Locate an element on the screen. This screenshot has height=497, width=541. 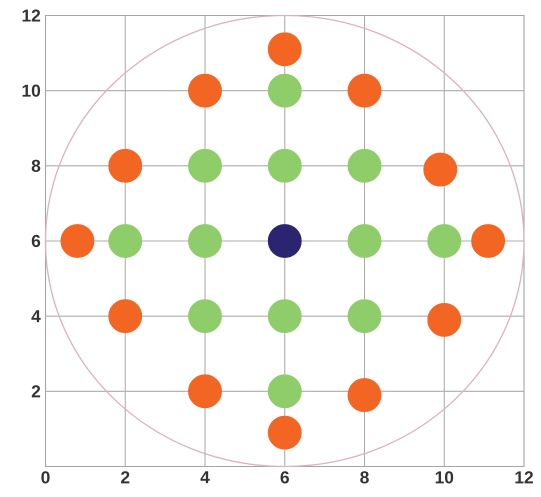
y-tick-label: 4 is located at coordinates (36, 316).